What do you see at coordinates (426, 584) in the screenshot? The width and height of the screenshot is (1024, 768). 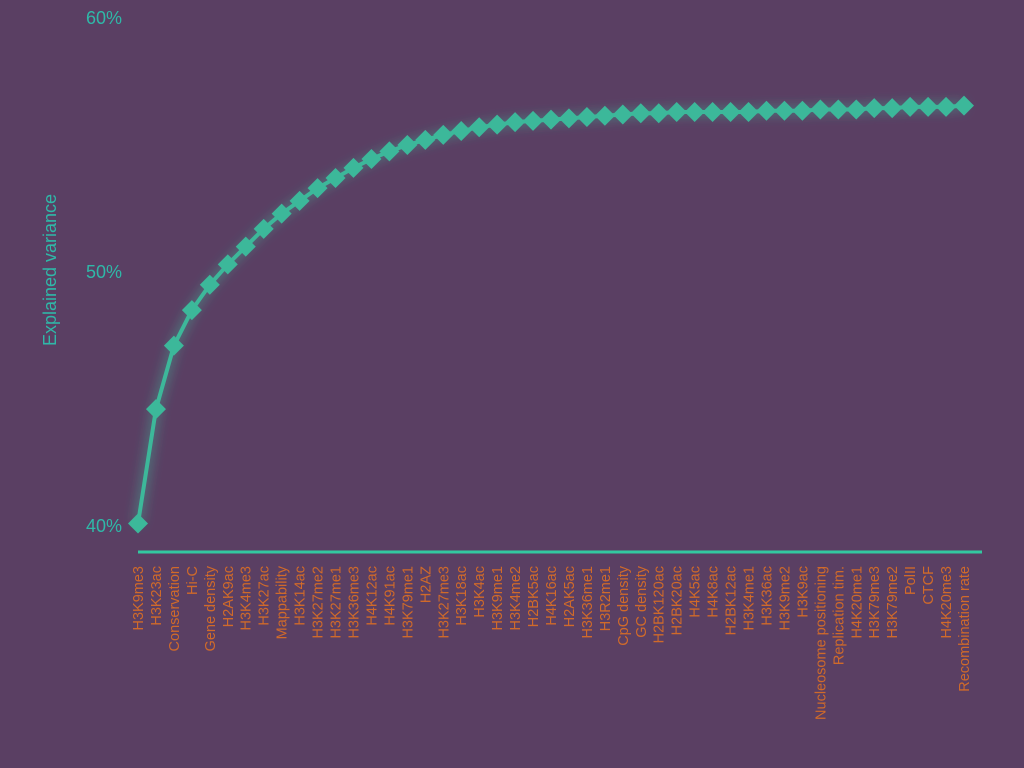 I see `x-tick-label: H2AZ` at bounding box center [426, 584].